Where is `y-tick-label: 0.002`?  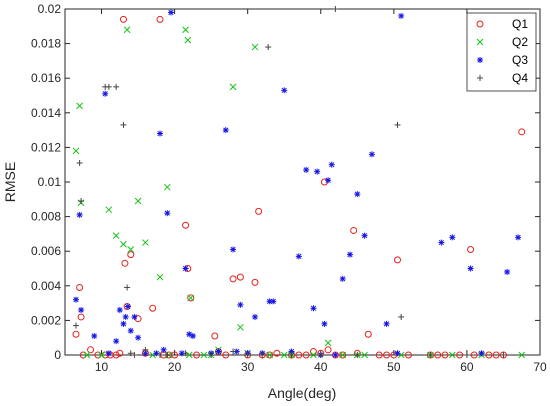
y-tick-label: 0.002 is located at coordinates (46, 320).